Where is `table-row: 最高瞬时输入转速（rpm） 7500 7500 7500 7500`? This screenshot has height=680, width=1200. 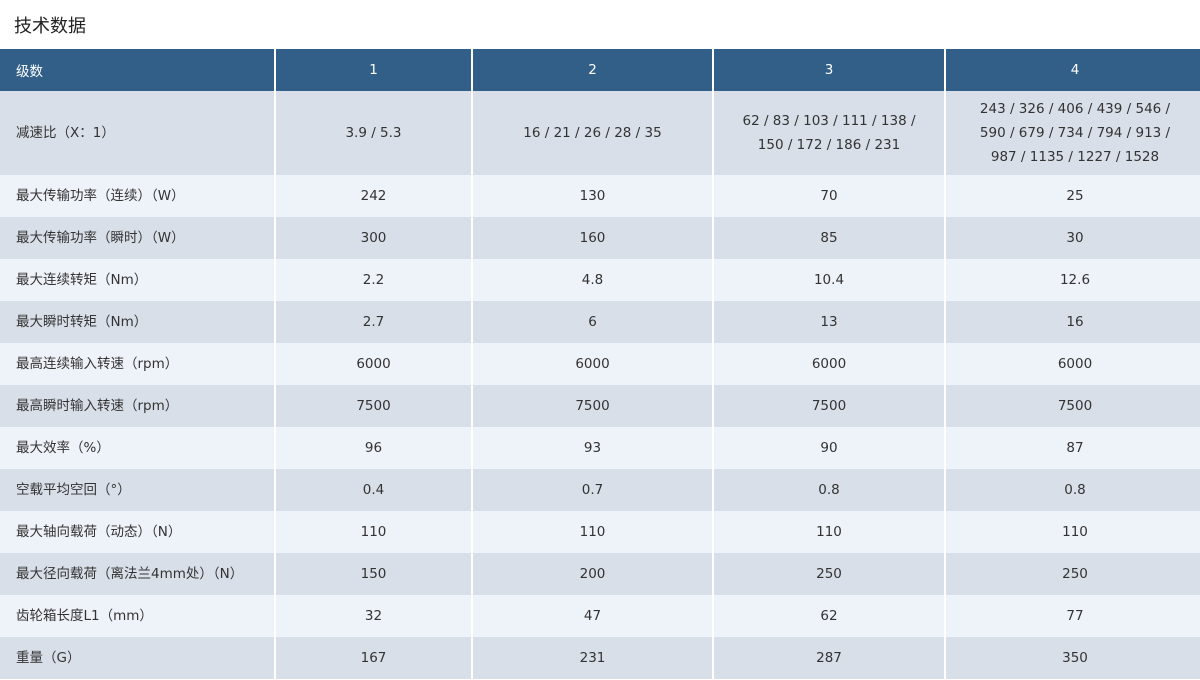 table-row: 最高瞬时输入转速（rpm） 7500 7500 7500 7500 is located at coordinates (600, 406).